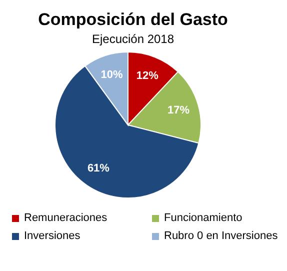 This screenshot has height=271, width=287. Describe the element at coordinates (133, 39) in the screenshot. I see `chart-subtitle: Ejecución 2018` at that location.